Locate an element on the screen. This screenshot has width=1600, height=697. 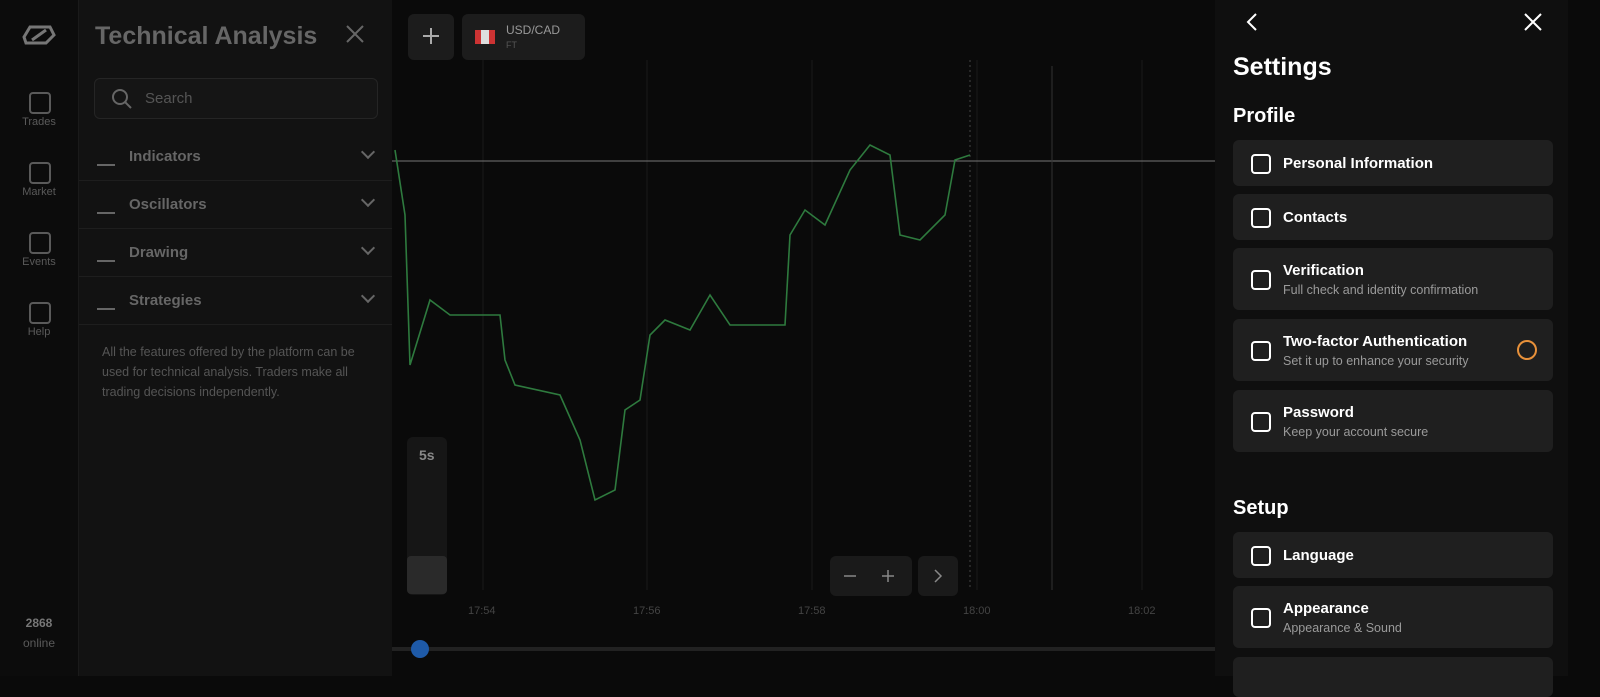
item-title: Password is located at coordinates (1318, 412).